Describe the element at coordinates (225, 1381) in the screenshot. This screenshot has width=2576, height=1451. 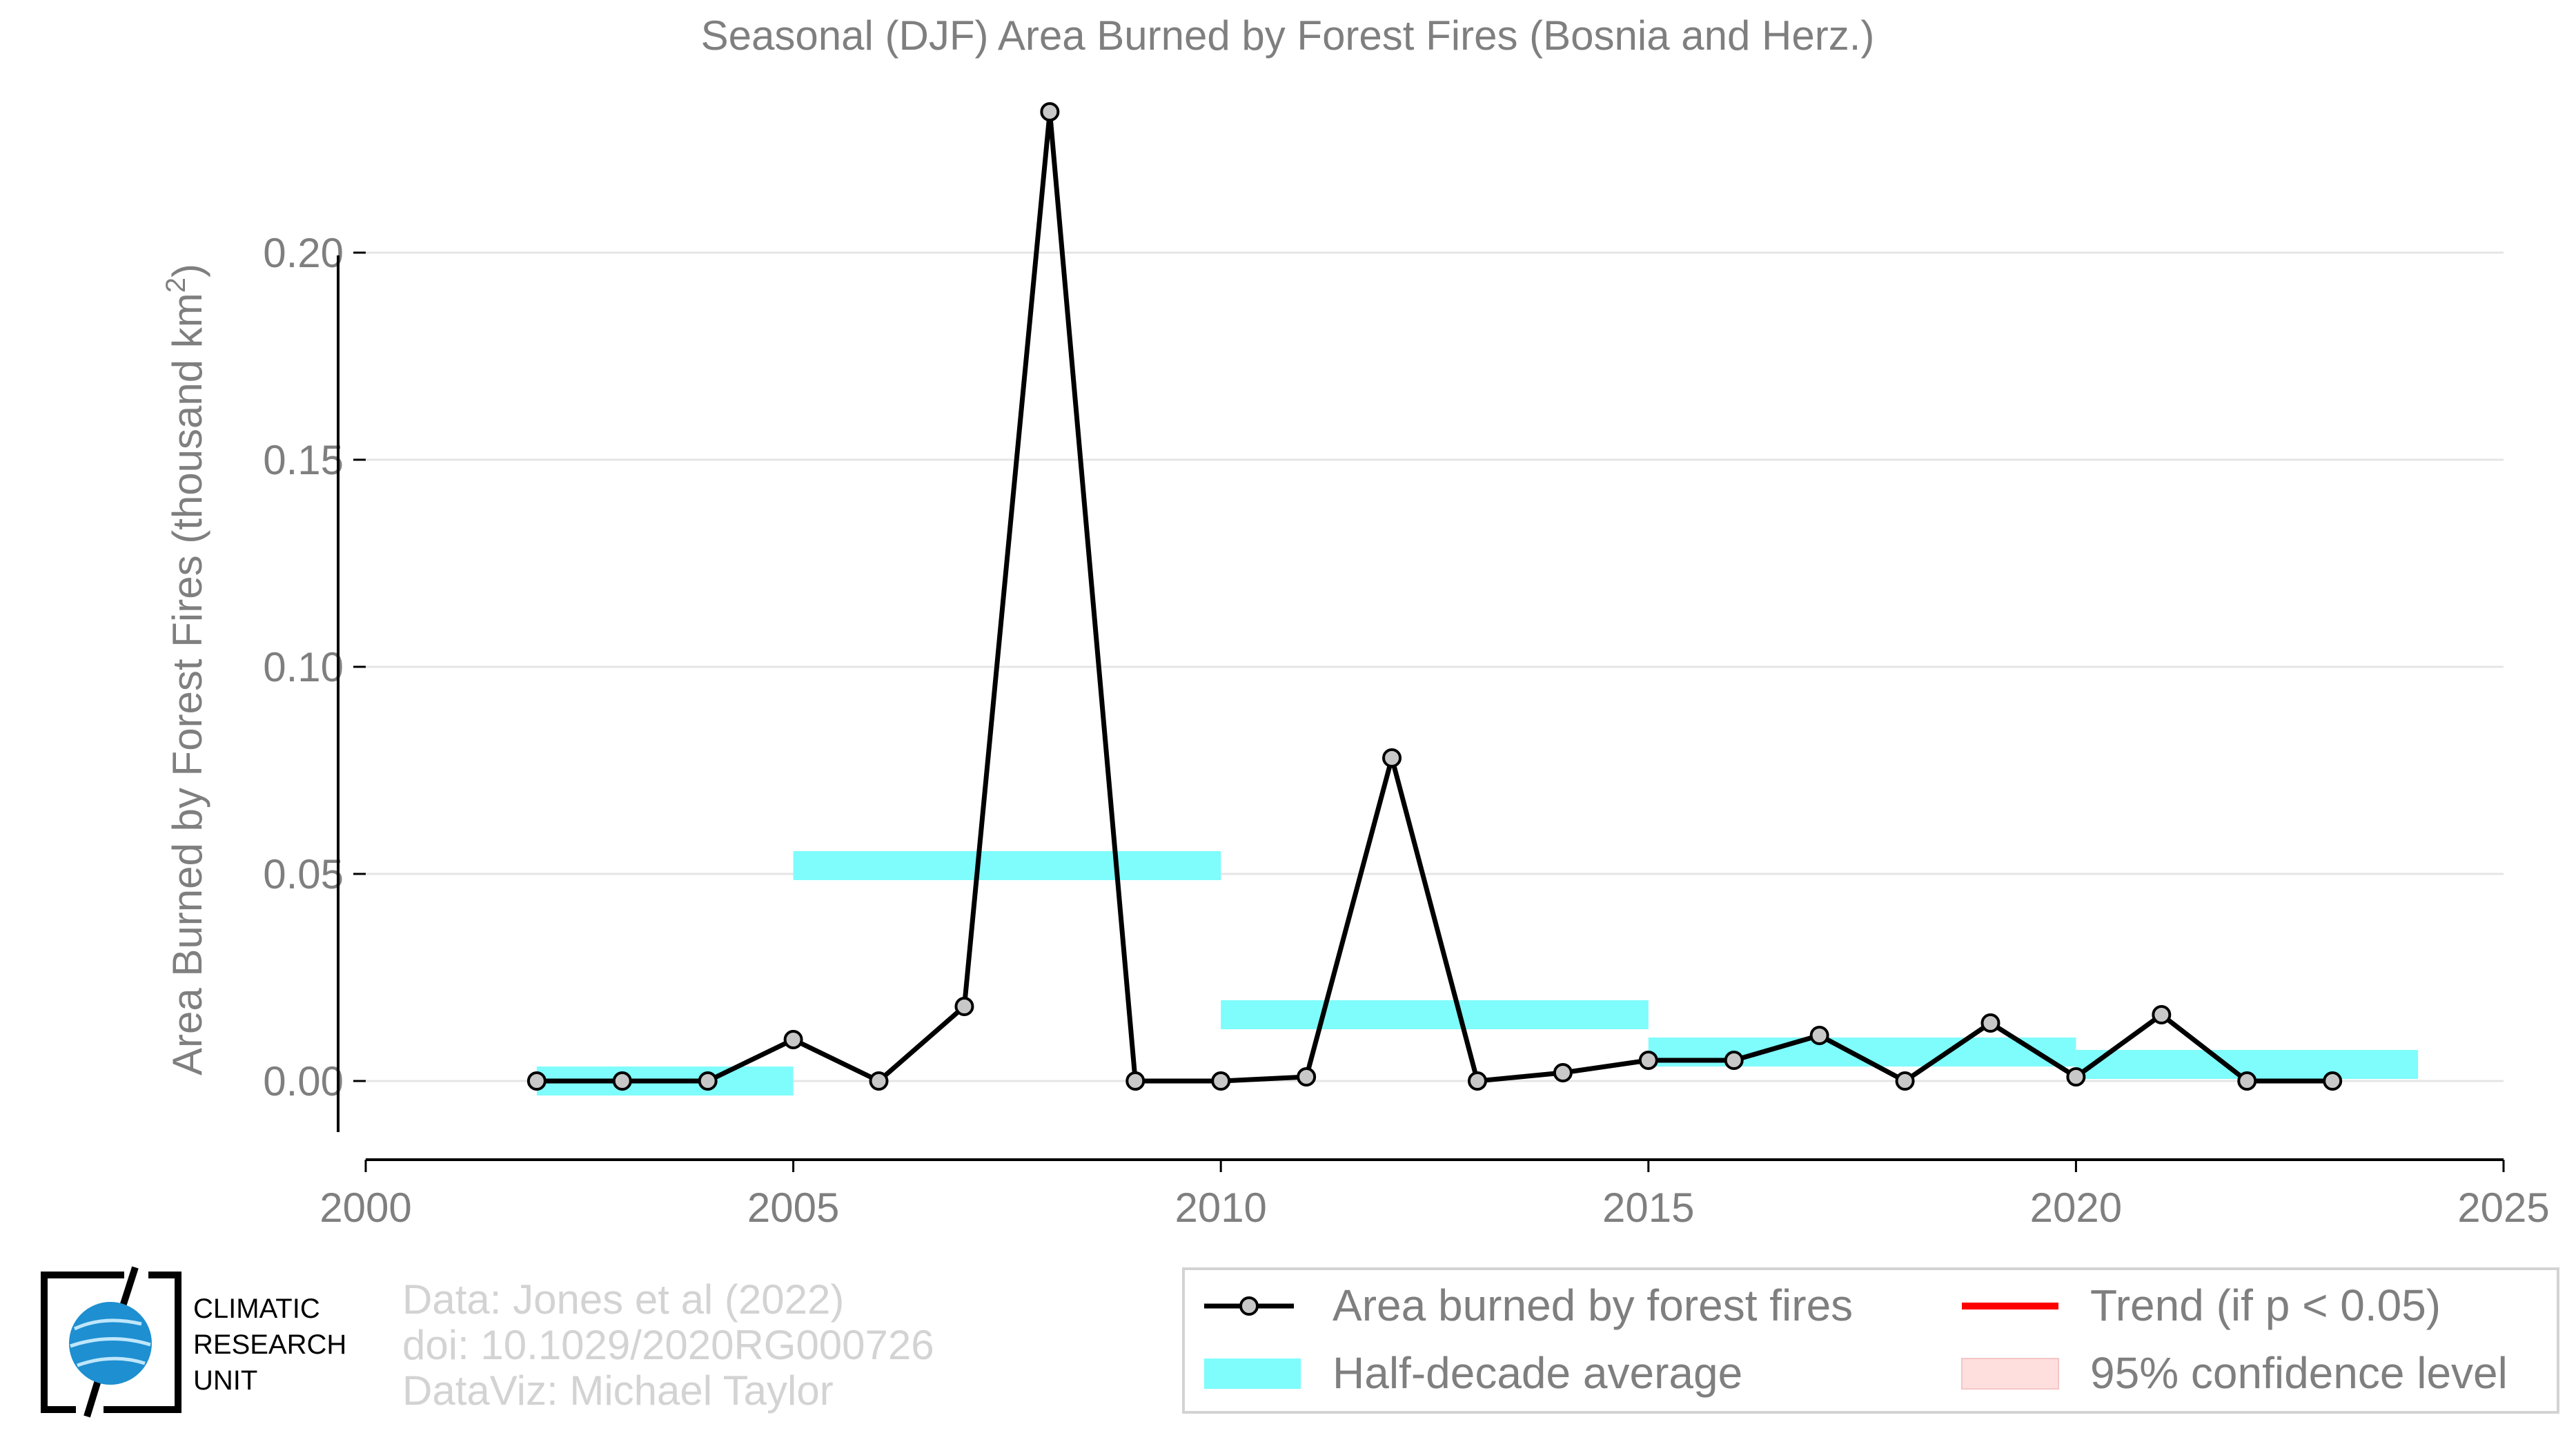
I see `logo-text-line3: UNIT` at that location.